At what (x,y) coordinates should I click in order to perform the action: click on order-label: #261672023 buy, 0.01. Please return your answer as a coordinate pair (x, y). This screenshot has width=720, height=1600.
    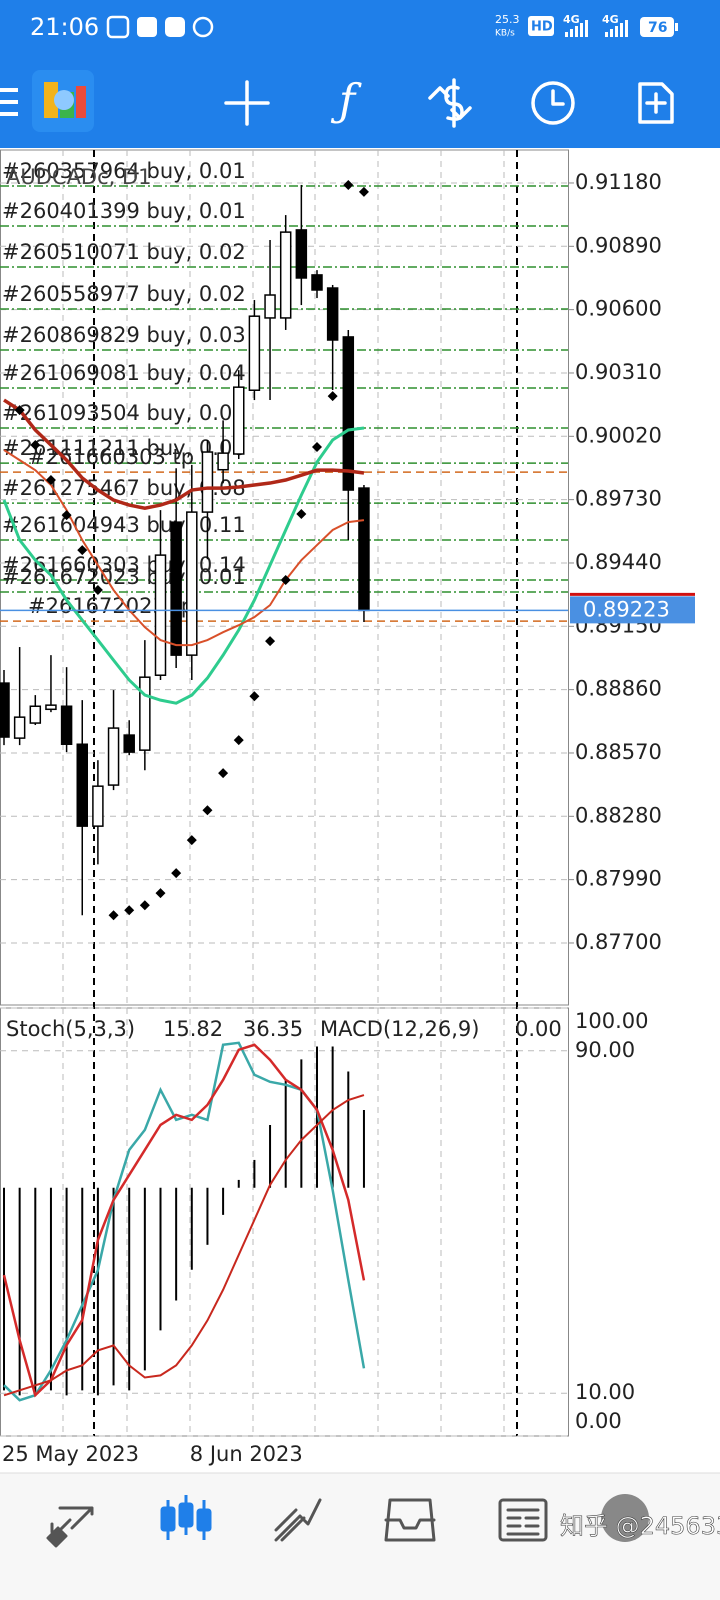
    Looking at the image, I should click on (124, 577).